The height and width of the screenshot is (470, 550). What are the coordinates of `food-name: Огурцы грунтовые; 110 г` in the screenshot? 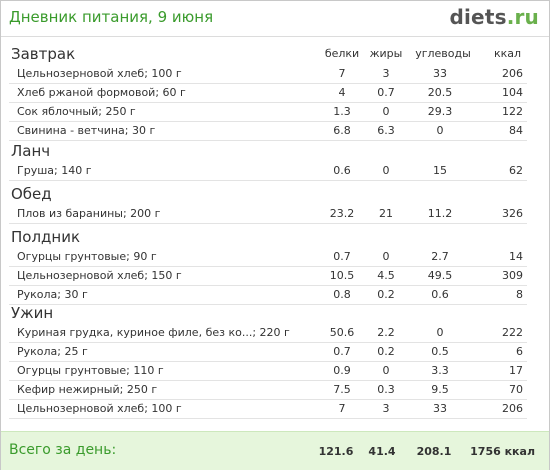 It's located at (90, 370).